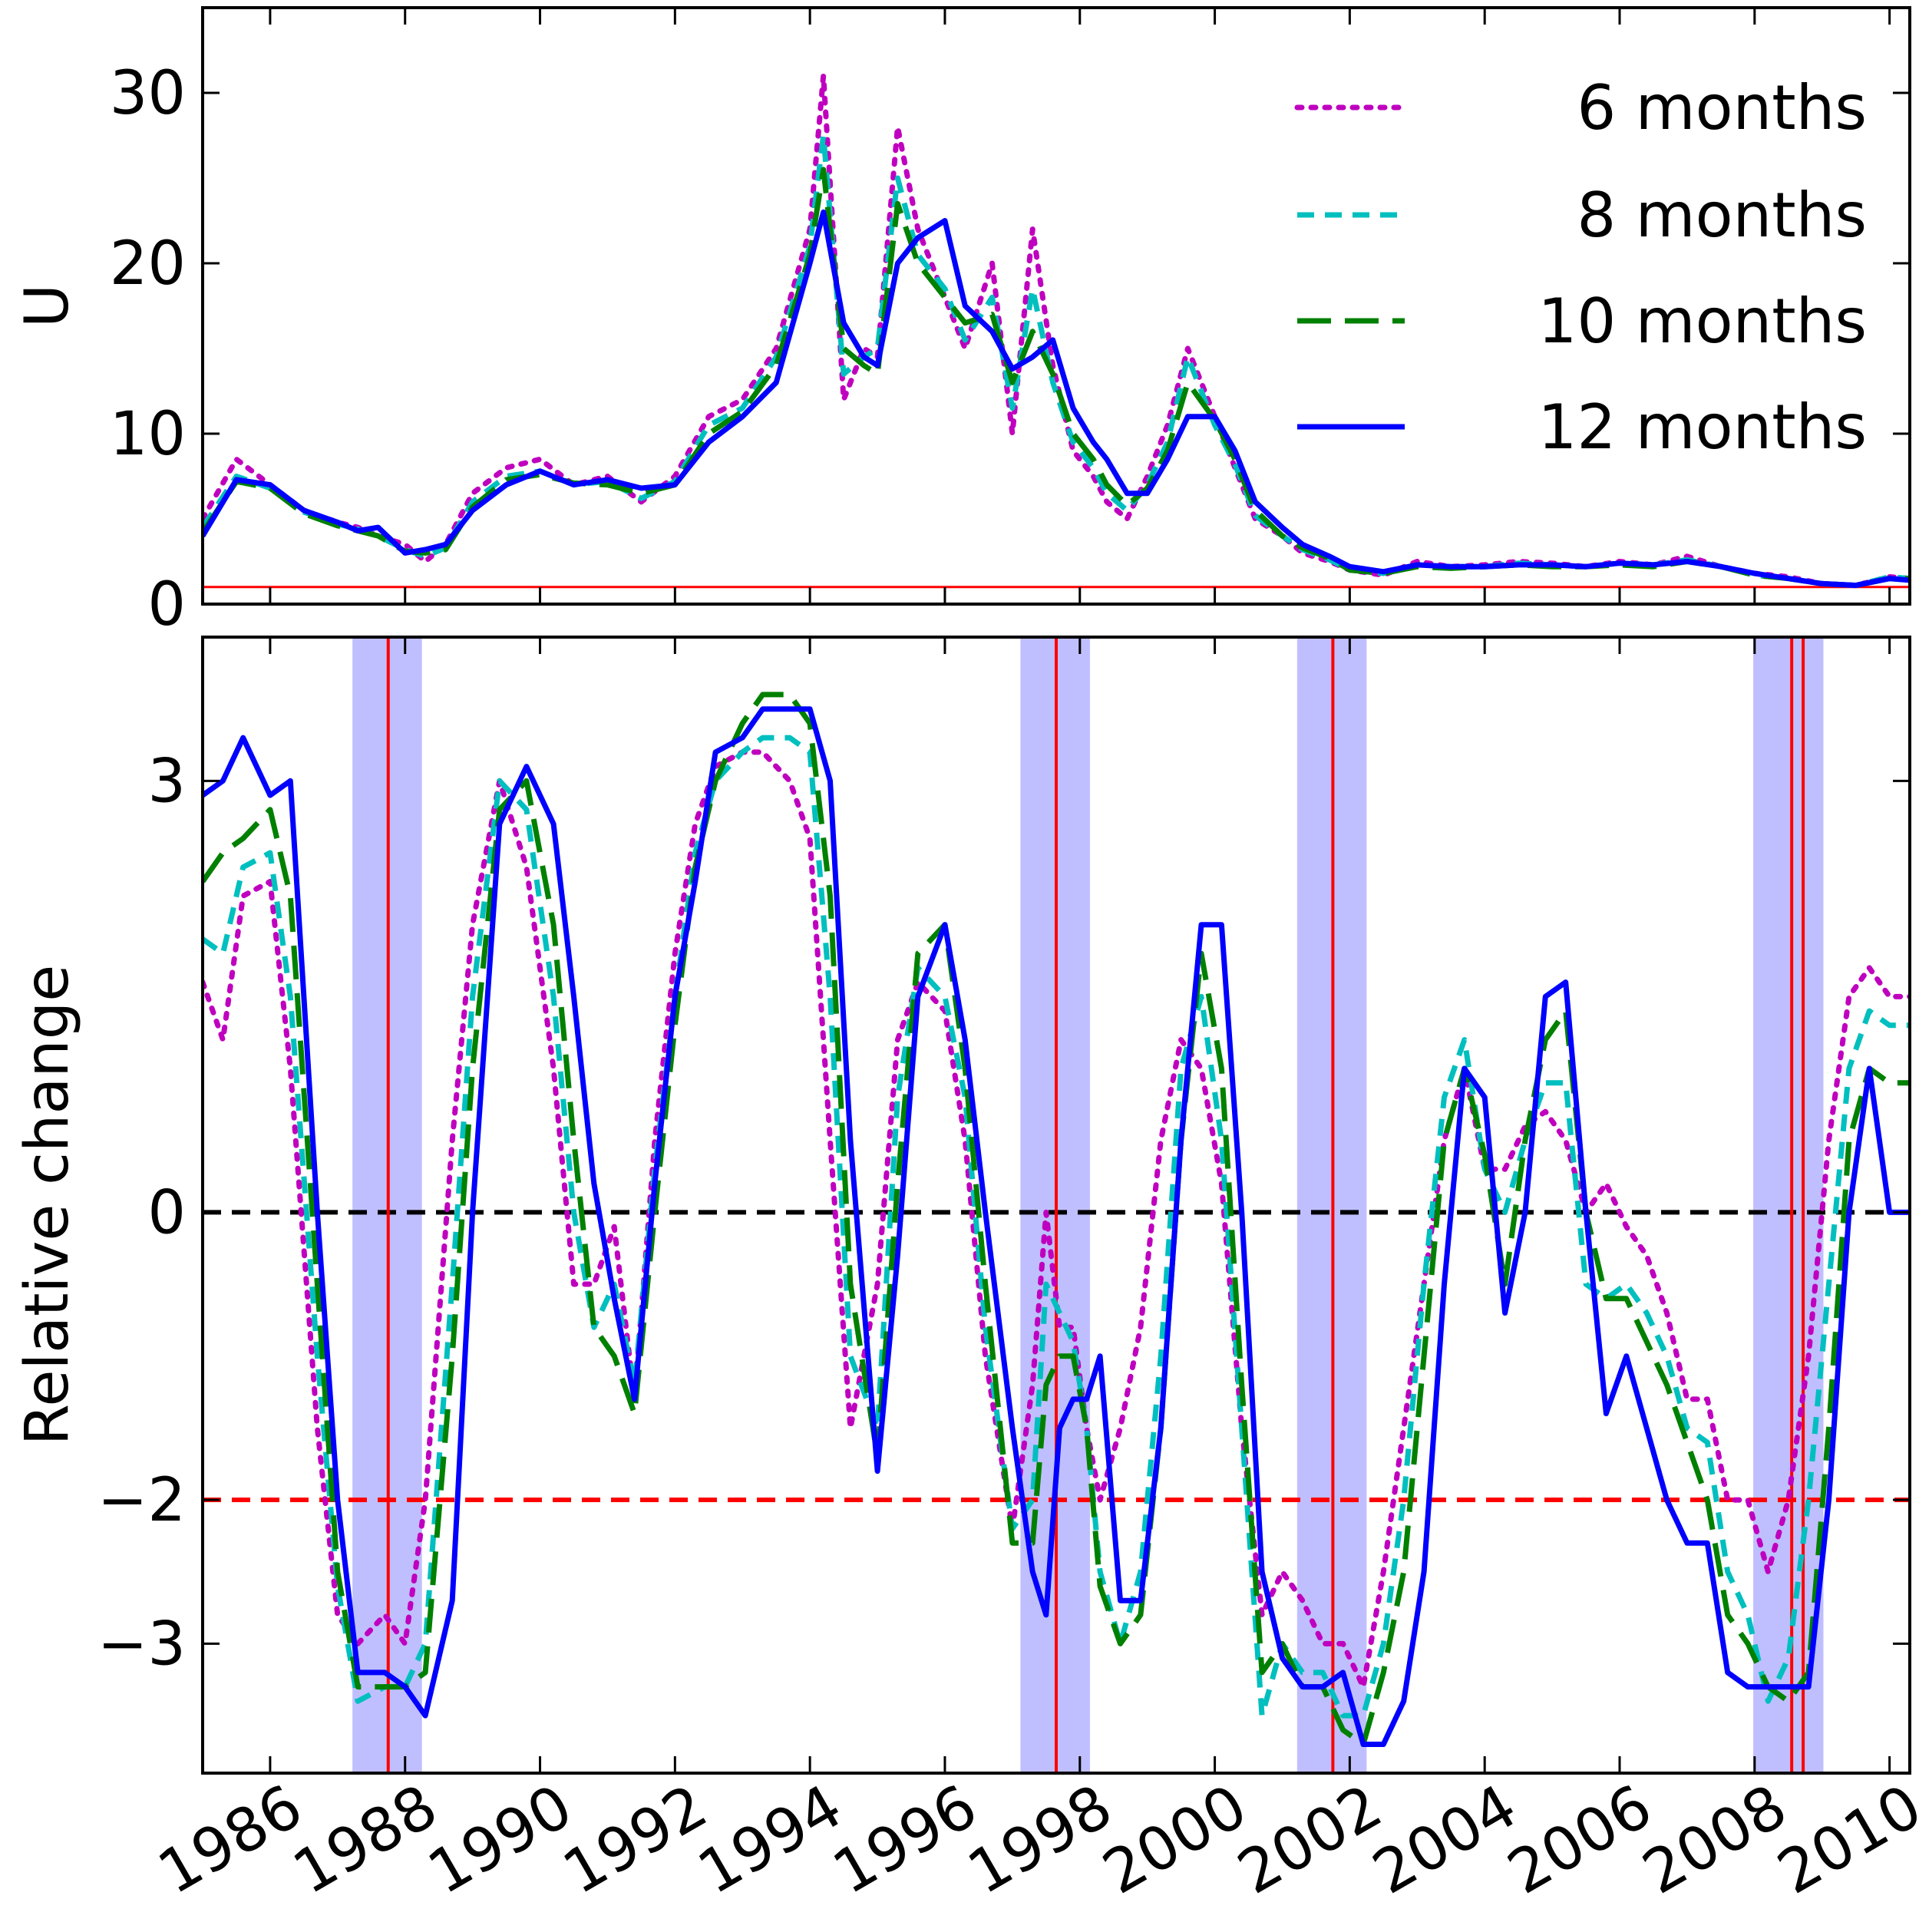  Describe the element at coordinates (1843, 1839) in the screenshot. I see `bottom-xtick-label-2010: 2010` at that location.